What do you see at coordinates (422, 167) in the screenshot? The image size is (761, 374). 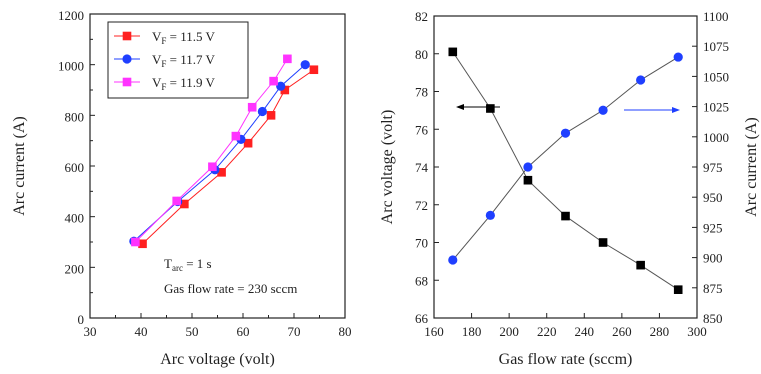 I see `y-tick-label: 74` at bounding box center [422, 167].